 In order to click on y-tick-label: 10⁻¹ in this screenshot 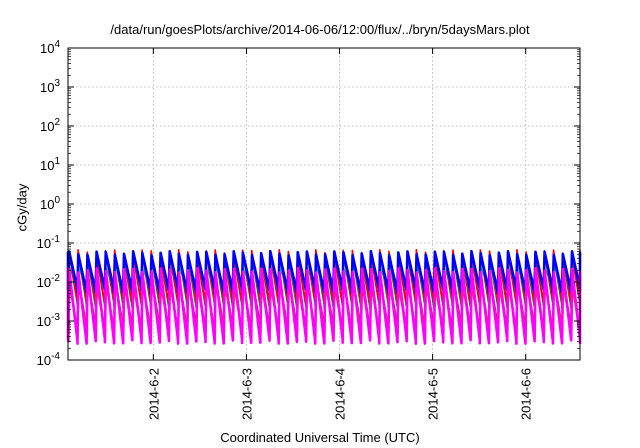, I will do `click(49, 242)`.